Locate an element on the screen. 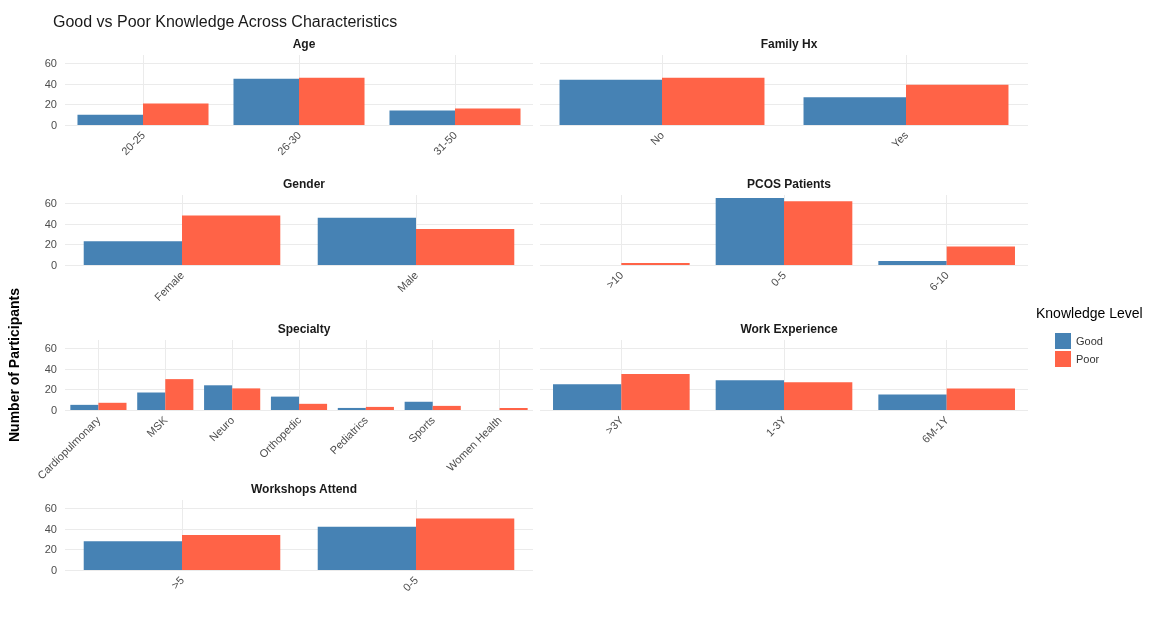 The image size is (1171, 637). legend-label: Poor is located at coordinates (1088, 359).